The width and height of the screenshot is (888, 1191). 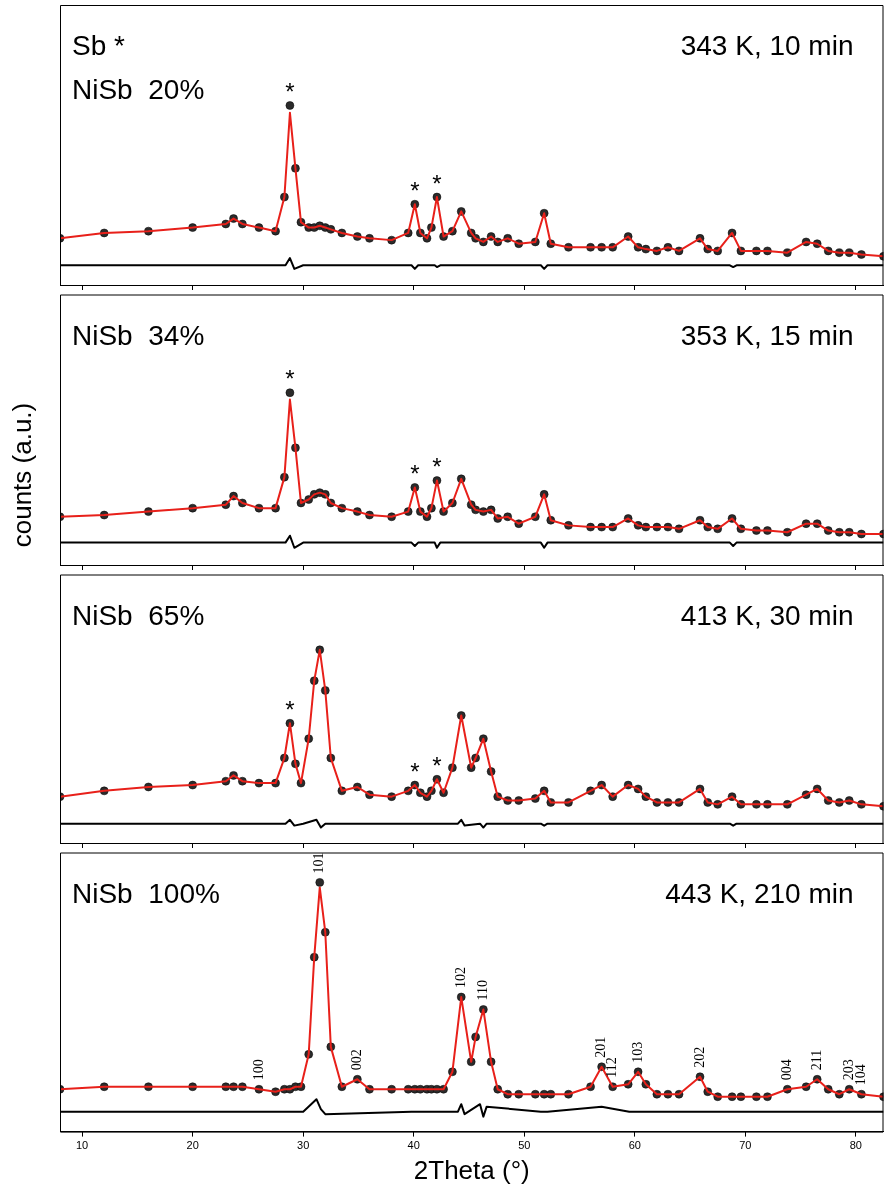 I want to click on annotation: 002, so click(x=357, y=1060).